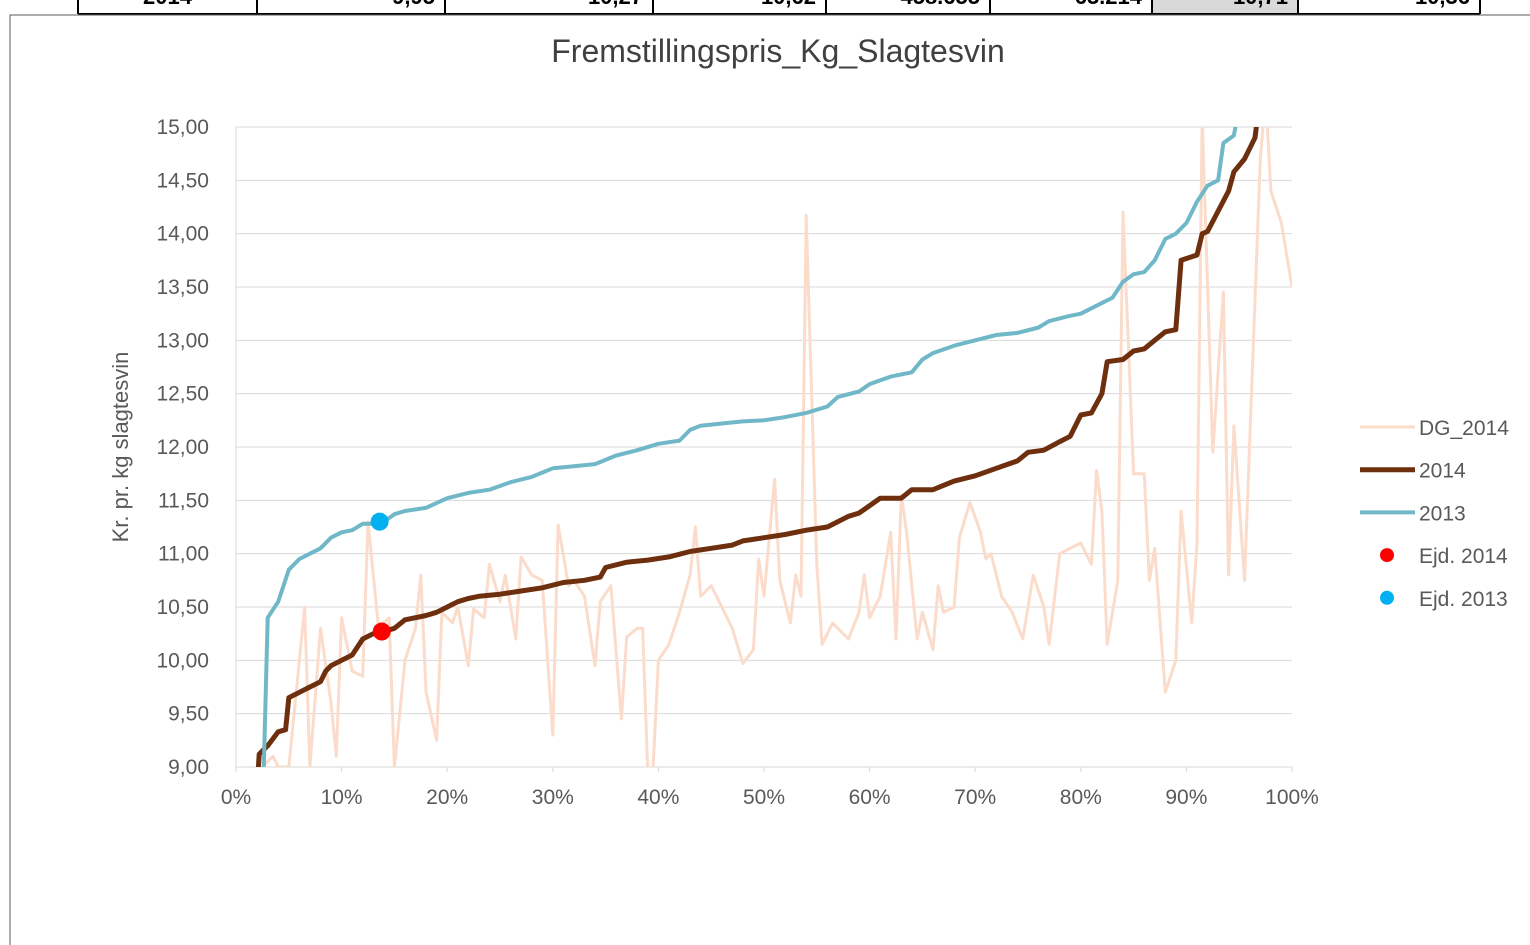  I want to click on x-tick-label: 0%, so click(236, 797).